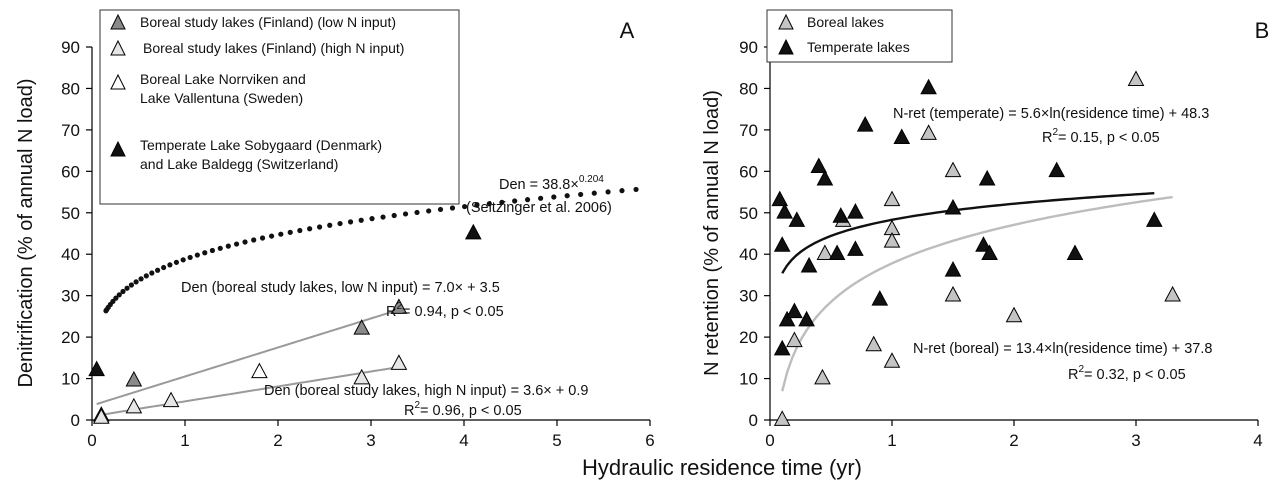  Describe the element at coordinates (391, 312) in the screenshot. I see `low-n-fit-r2-prefix: R` at that location.